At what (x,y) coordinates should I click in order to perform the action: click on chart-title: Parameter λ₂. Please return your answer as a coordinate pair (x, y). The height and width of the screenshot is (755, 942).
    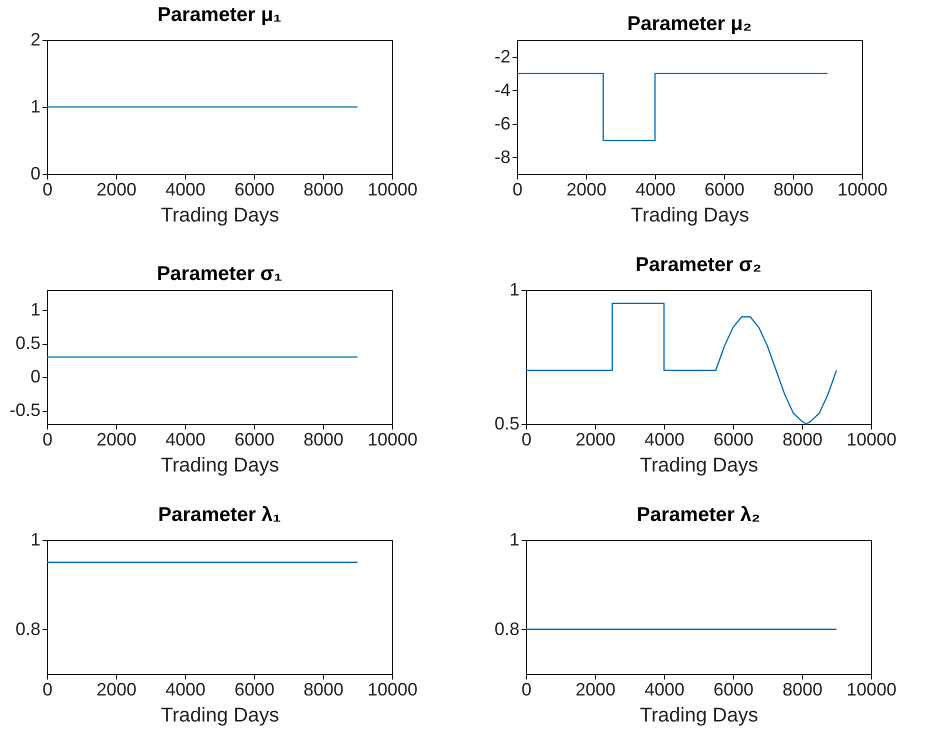
    Looking at the image, I should click on (698, 515).